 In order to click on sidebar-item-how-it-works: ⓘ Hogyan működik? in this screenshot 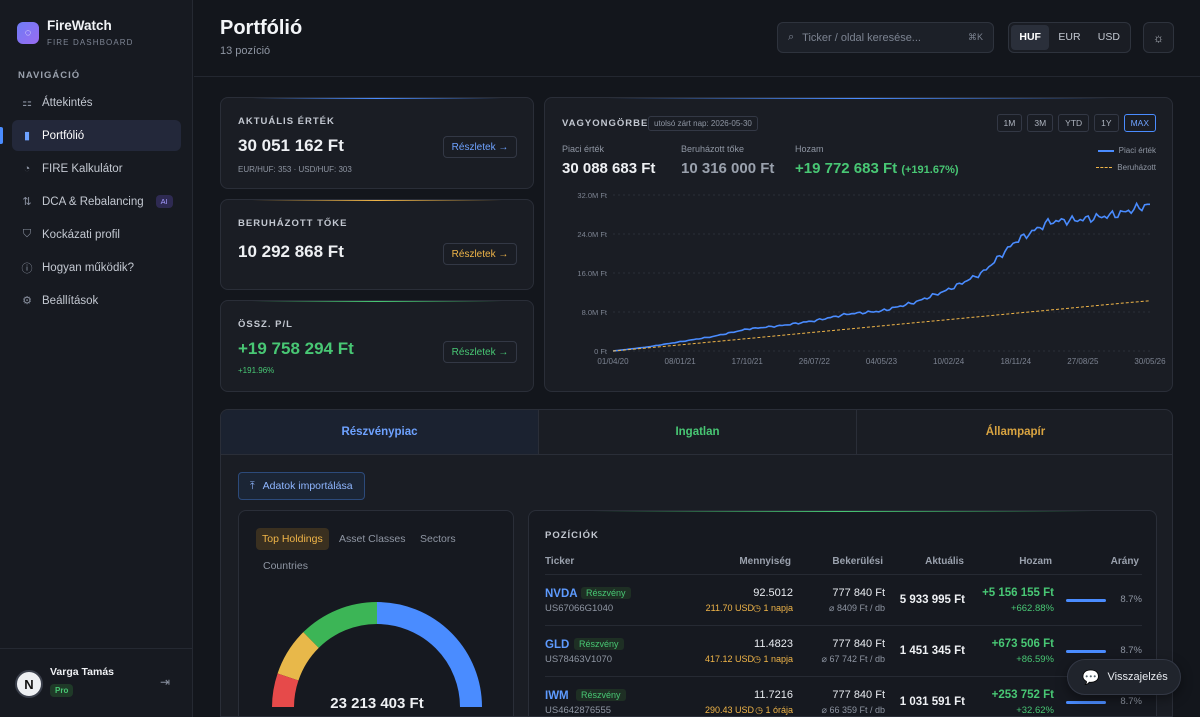, I will do `click(96, 267)`.